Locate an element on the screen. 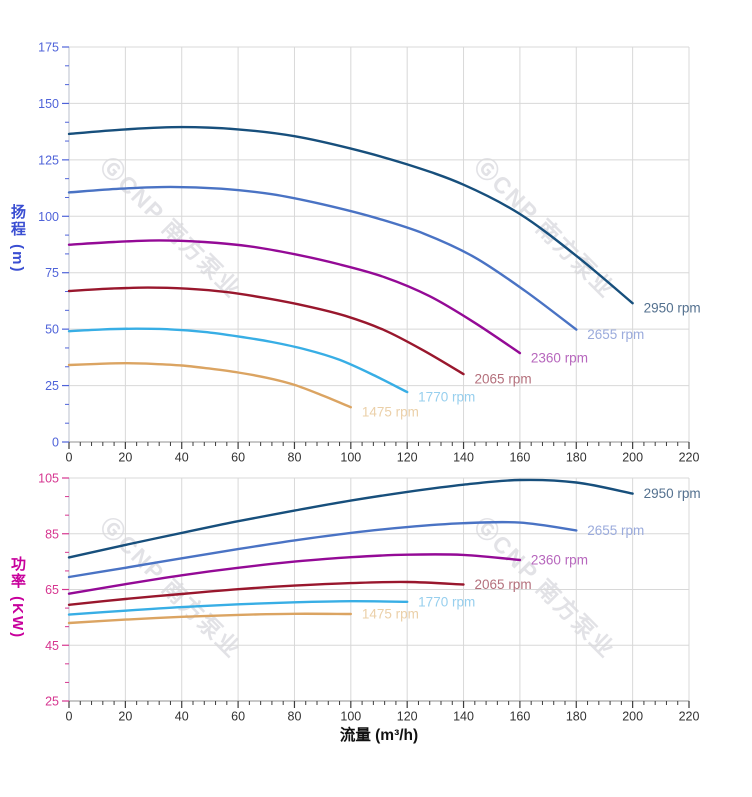 The image size is (752, 797). y-tick-label: 45 is located at coordinates (52, 646).